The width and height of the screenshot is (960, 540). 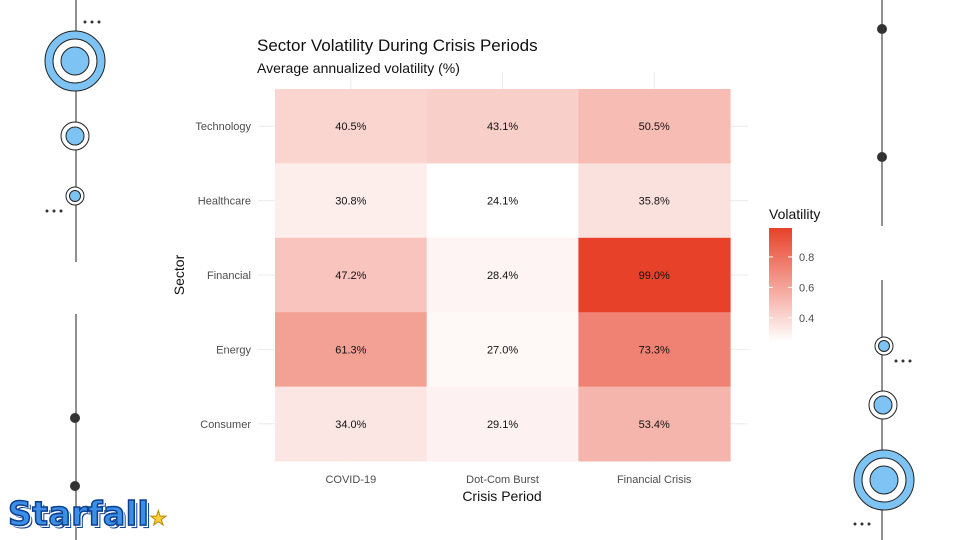 What do you see at coordinates (654, 480) in the screenshot?
I see `x-tick-label: Financial Crisis` at bounding box center [654, 480].